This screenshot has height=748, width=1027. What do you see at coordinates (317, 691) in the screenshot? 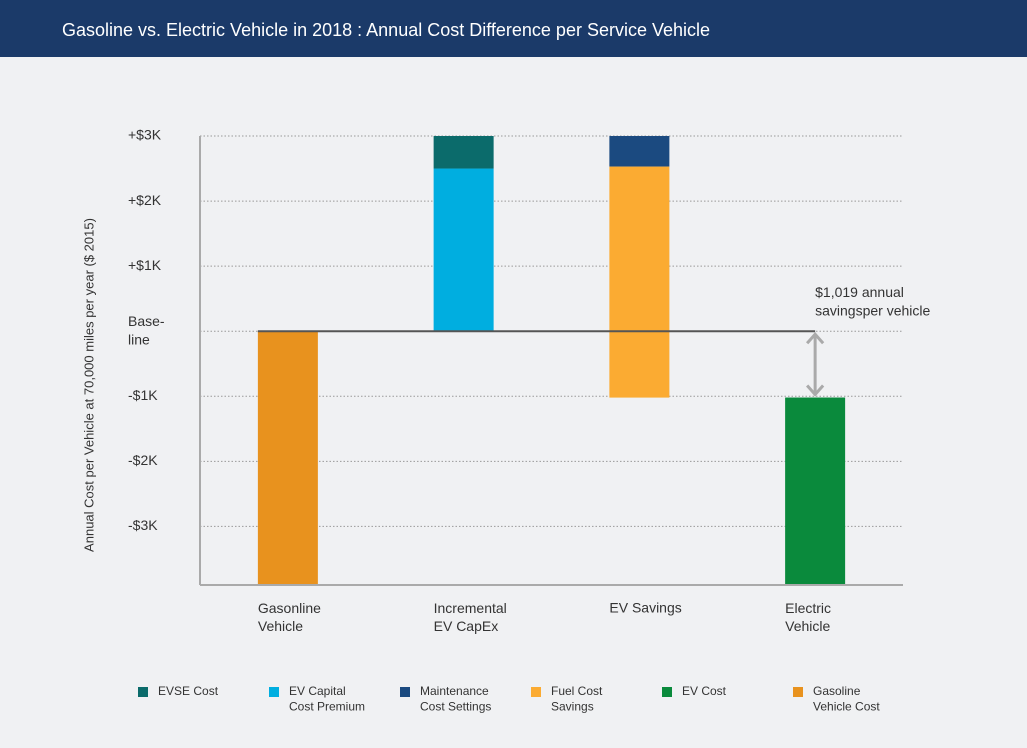
I see `text-line: EV Capital` at bounding box center [317, 691].